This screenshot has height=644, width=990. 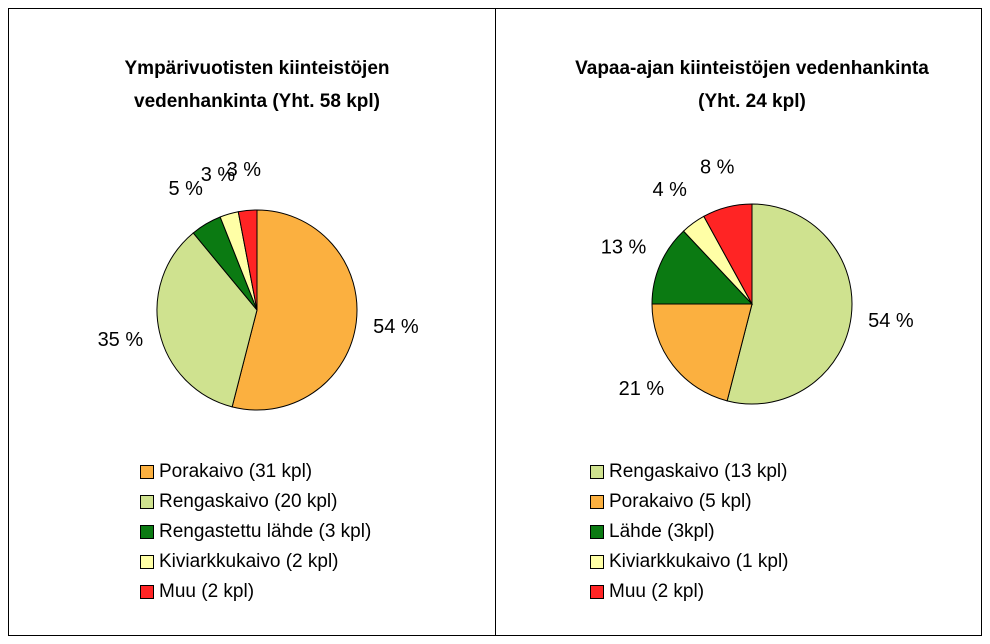 I want to click on data-label: 13 %, so click(x=624, y=248).